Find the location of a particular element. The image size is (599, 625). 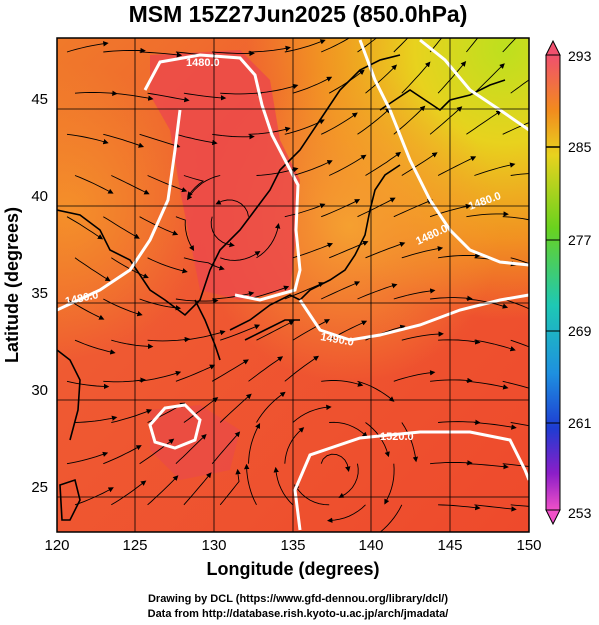

y-axis-ticks: 25 30 35 40 45 is located at coordinates (39, 293).